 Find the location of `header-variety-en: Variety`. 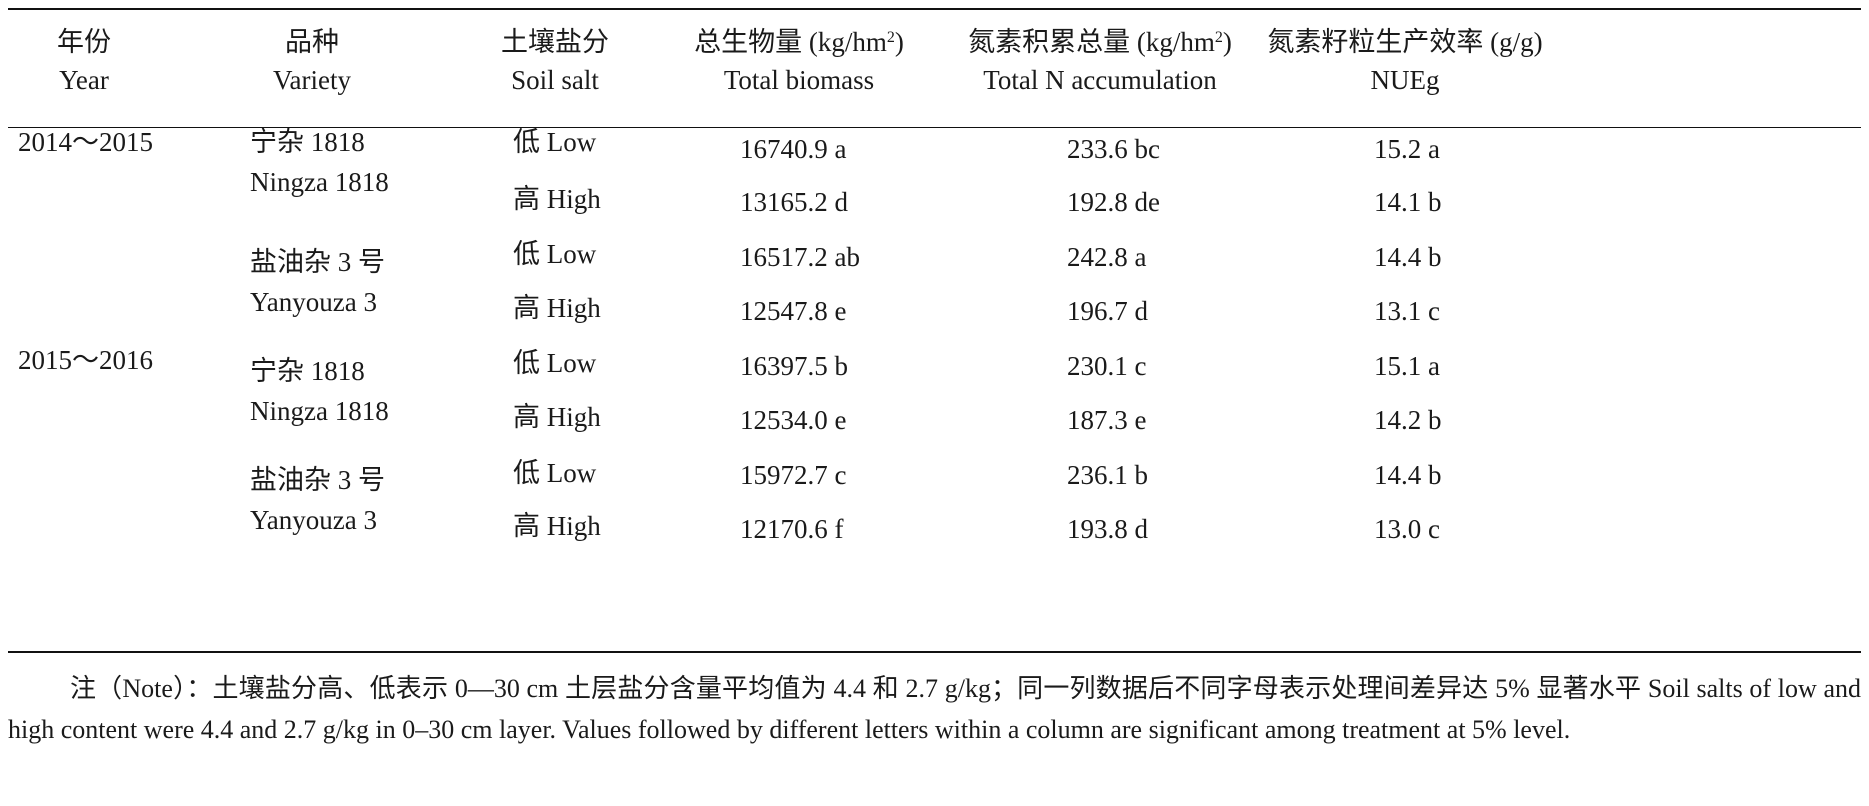

header-variety-en: Variety is located at coordinates (312, 80).